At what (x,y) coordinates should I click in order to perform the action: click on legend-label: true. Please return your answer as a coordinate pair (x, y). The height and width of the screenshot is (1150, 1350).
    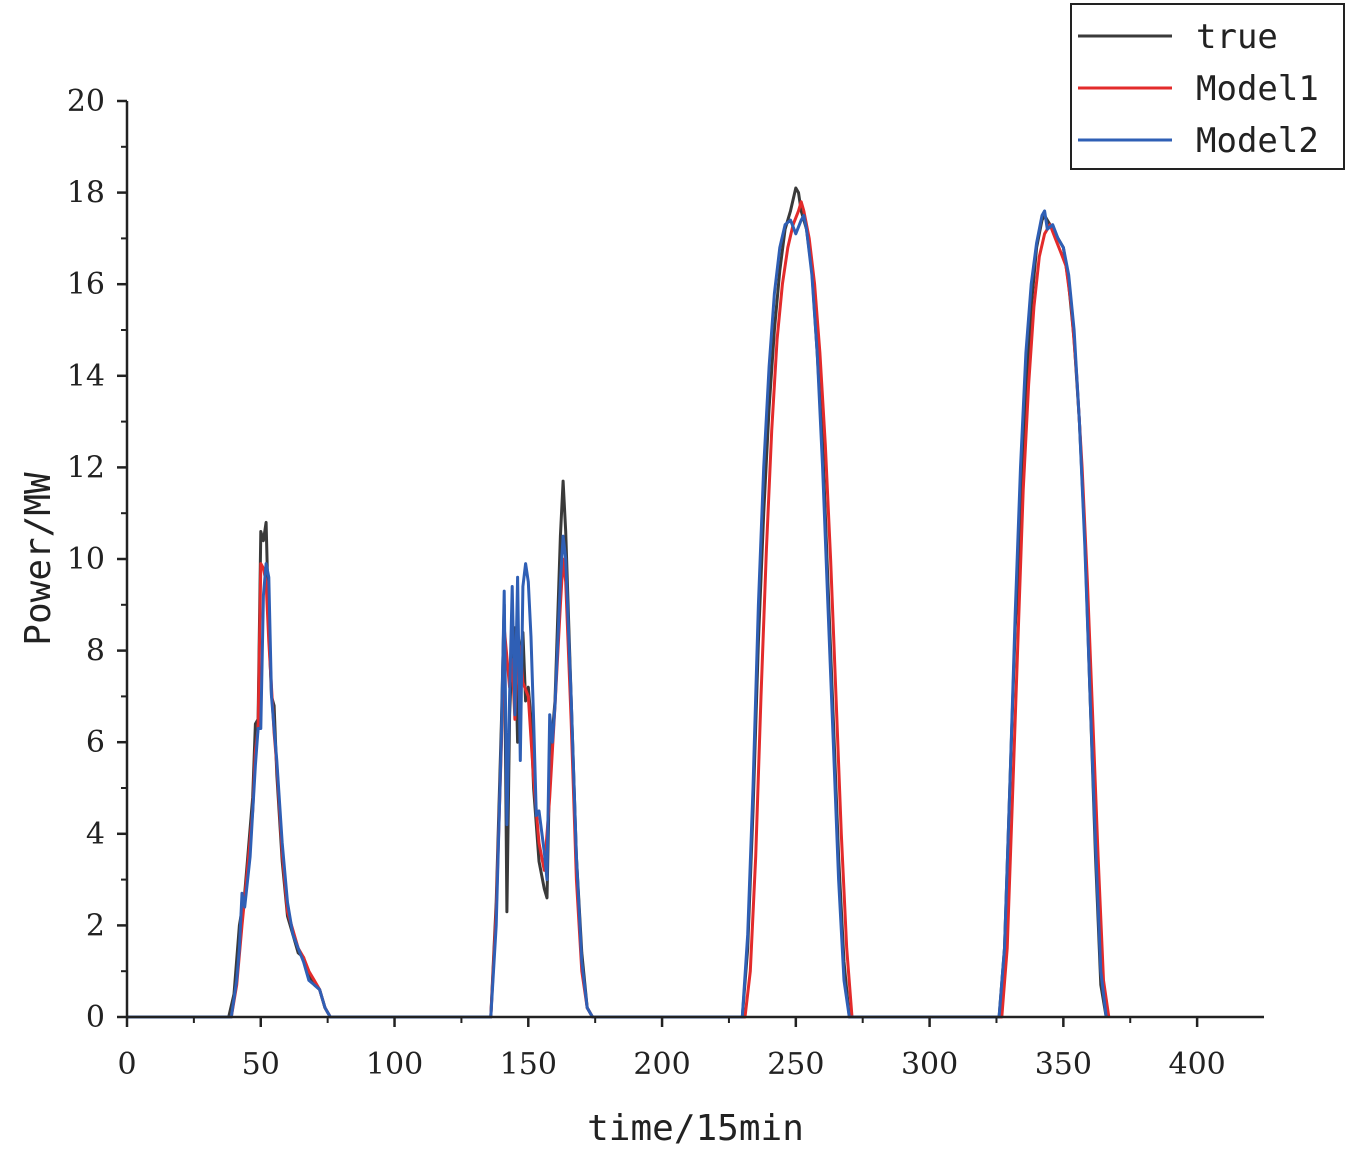
    Looking at the image, I should click on (1237, 37).